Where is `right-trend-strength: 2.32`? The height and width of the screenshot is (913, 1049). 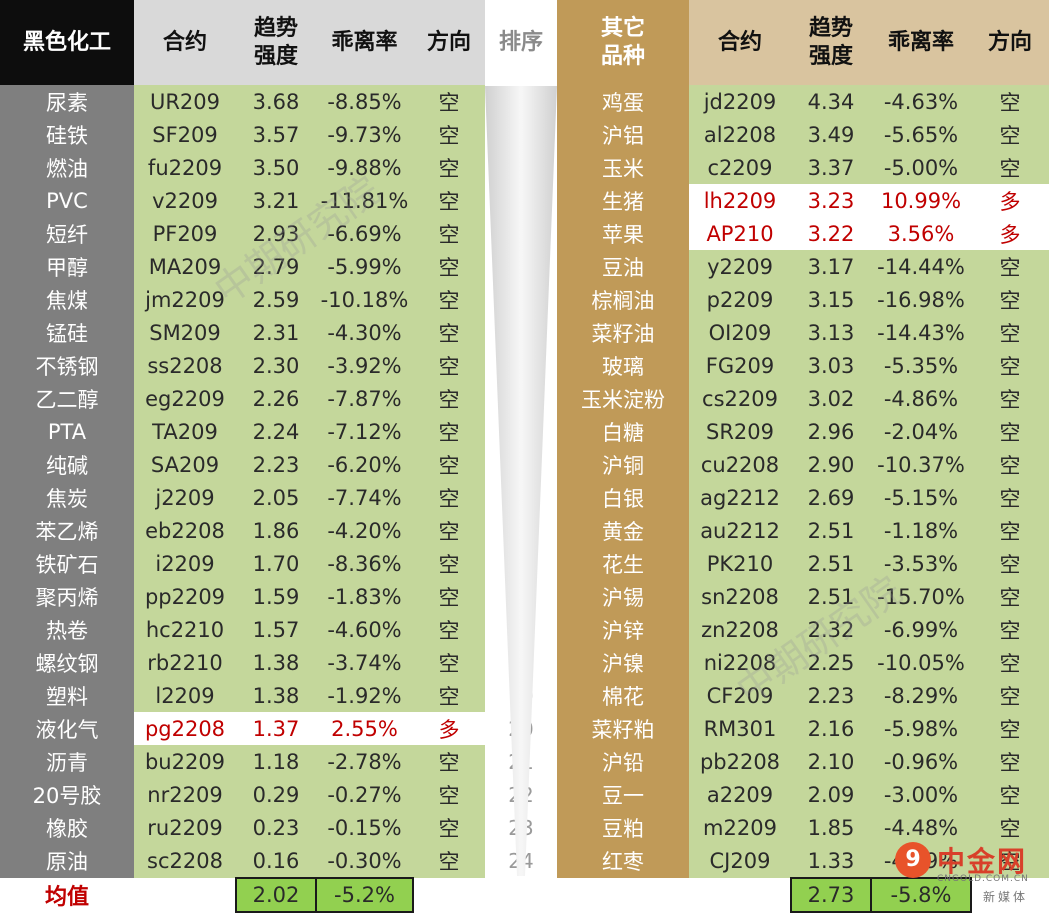
right-trend-strength: 2.32 is located at coordinates (831, 629).